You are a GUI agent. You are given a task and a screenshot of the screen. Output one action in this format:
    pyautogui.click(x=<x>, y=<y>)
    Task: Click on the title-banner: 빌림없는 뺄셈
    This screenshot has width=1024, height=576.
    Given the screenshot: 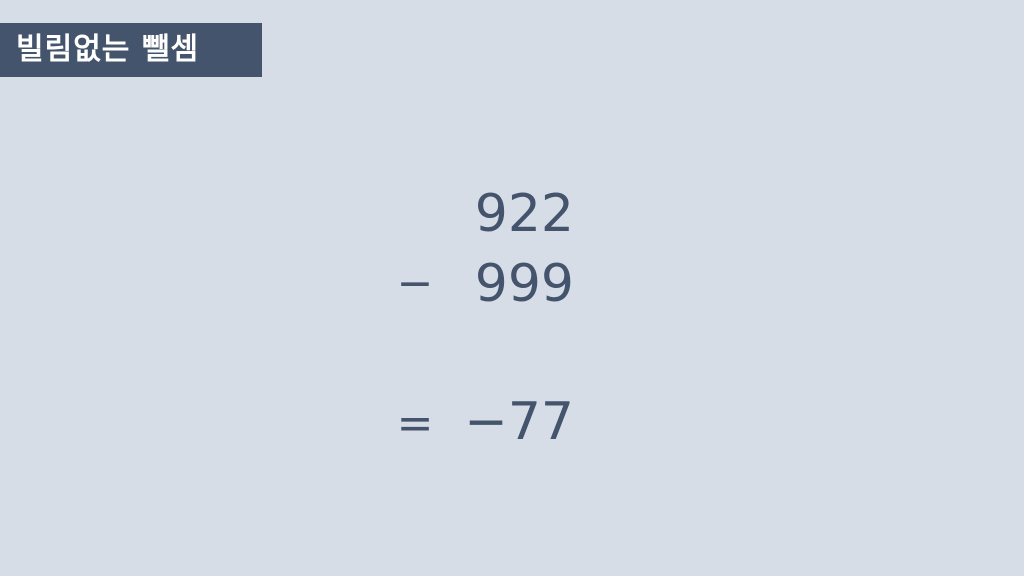 What is the action you would take?
    pyautogui.click(x=131, y=50)
    